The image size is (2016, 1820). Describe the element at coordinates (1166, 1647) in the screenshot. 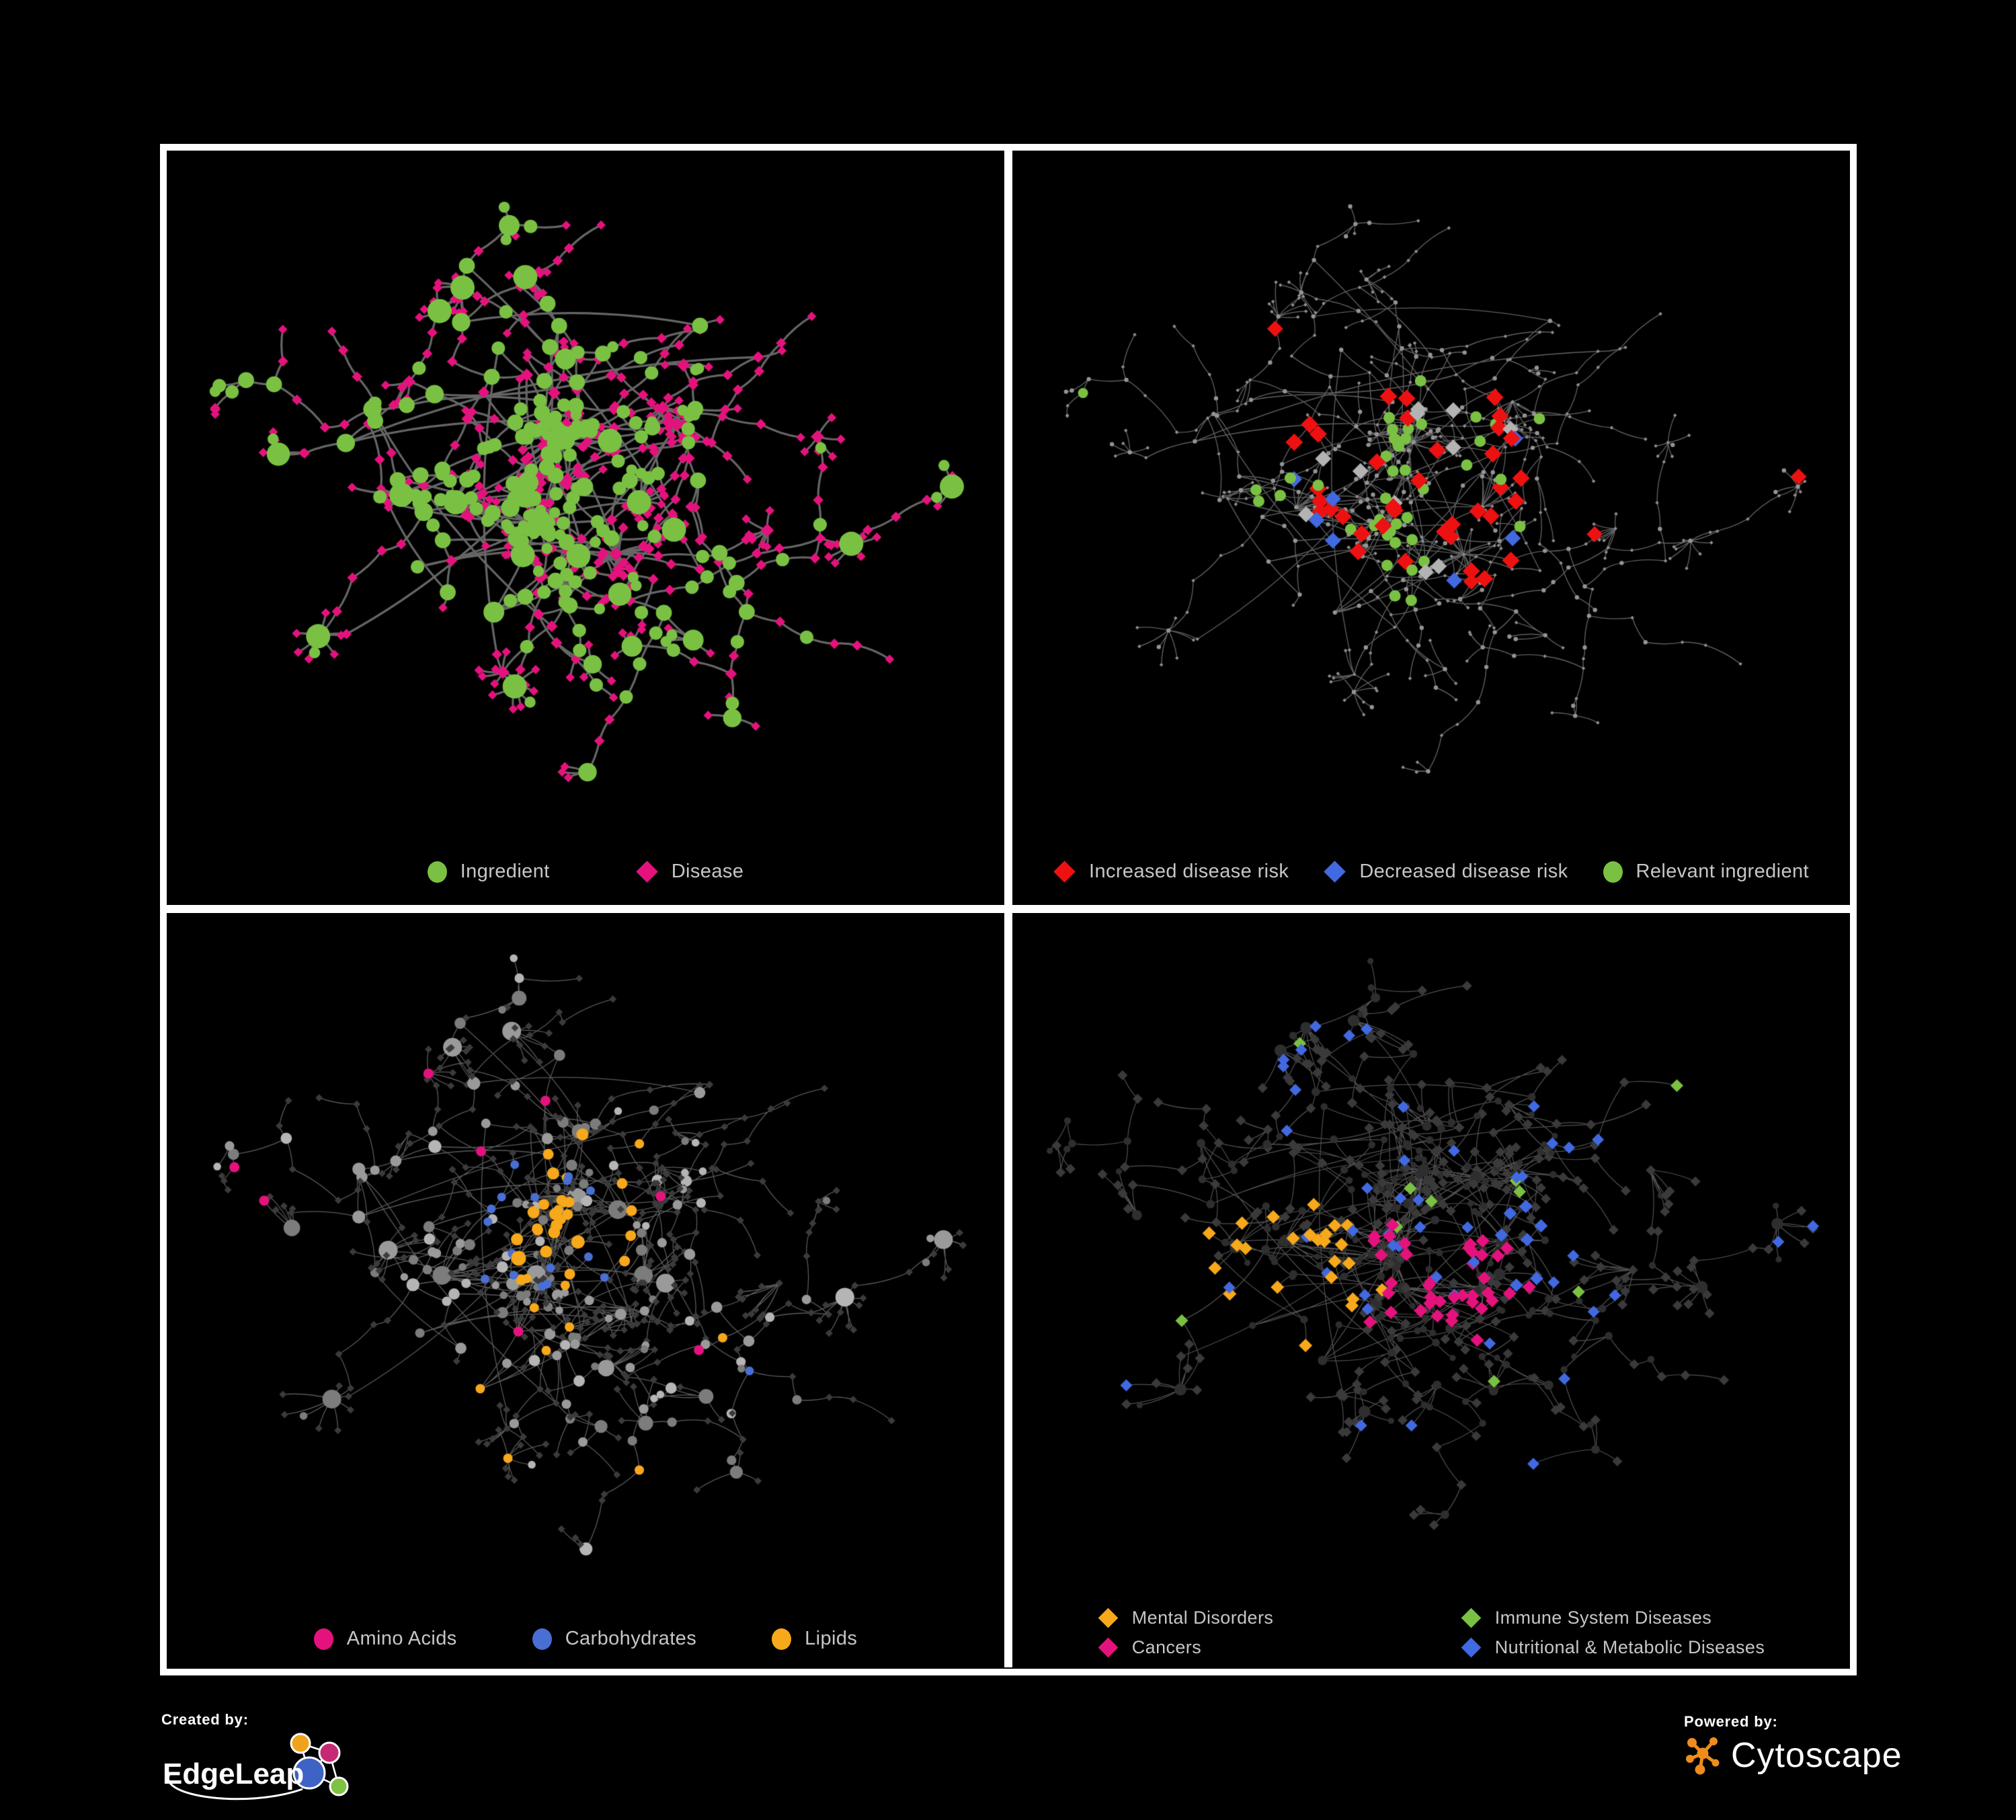

I see `cancers-label: Cancers` at that location.